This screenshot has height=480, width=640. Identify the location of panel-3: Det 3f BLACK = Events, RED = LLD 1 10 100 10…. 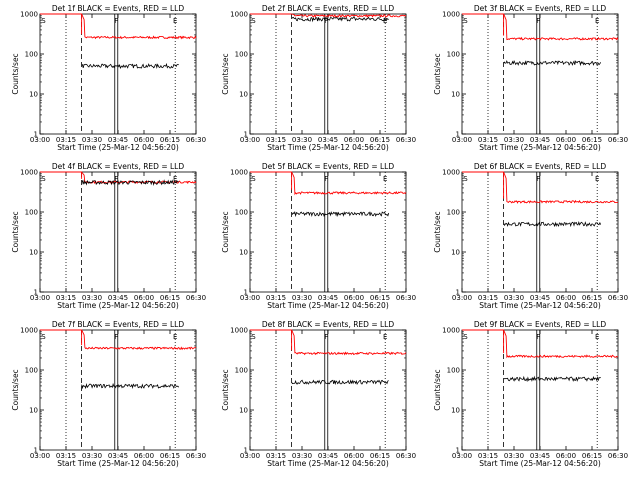
(530, 78).